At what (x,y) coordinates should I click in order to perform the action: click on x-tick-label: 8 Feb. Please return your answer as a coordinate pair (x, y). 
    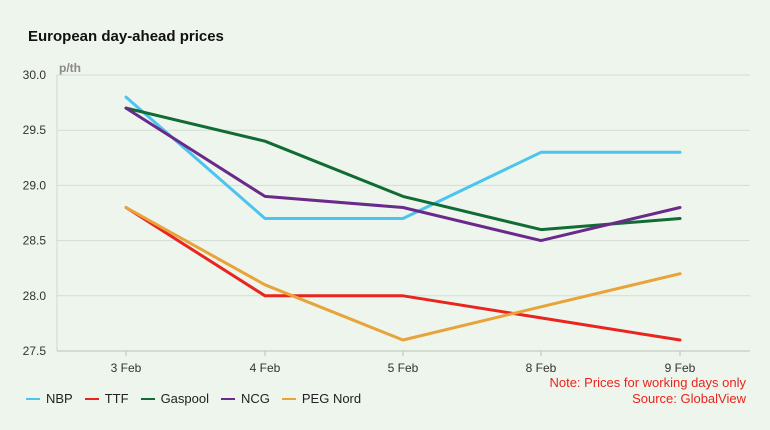
    Looking at the image, I should click on (541, 368).